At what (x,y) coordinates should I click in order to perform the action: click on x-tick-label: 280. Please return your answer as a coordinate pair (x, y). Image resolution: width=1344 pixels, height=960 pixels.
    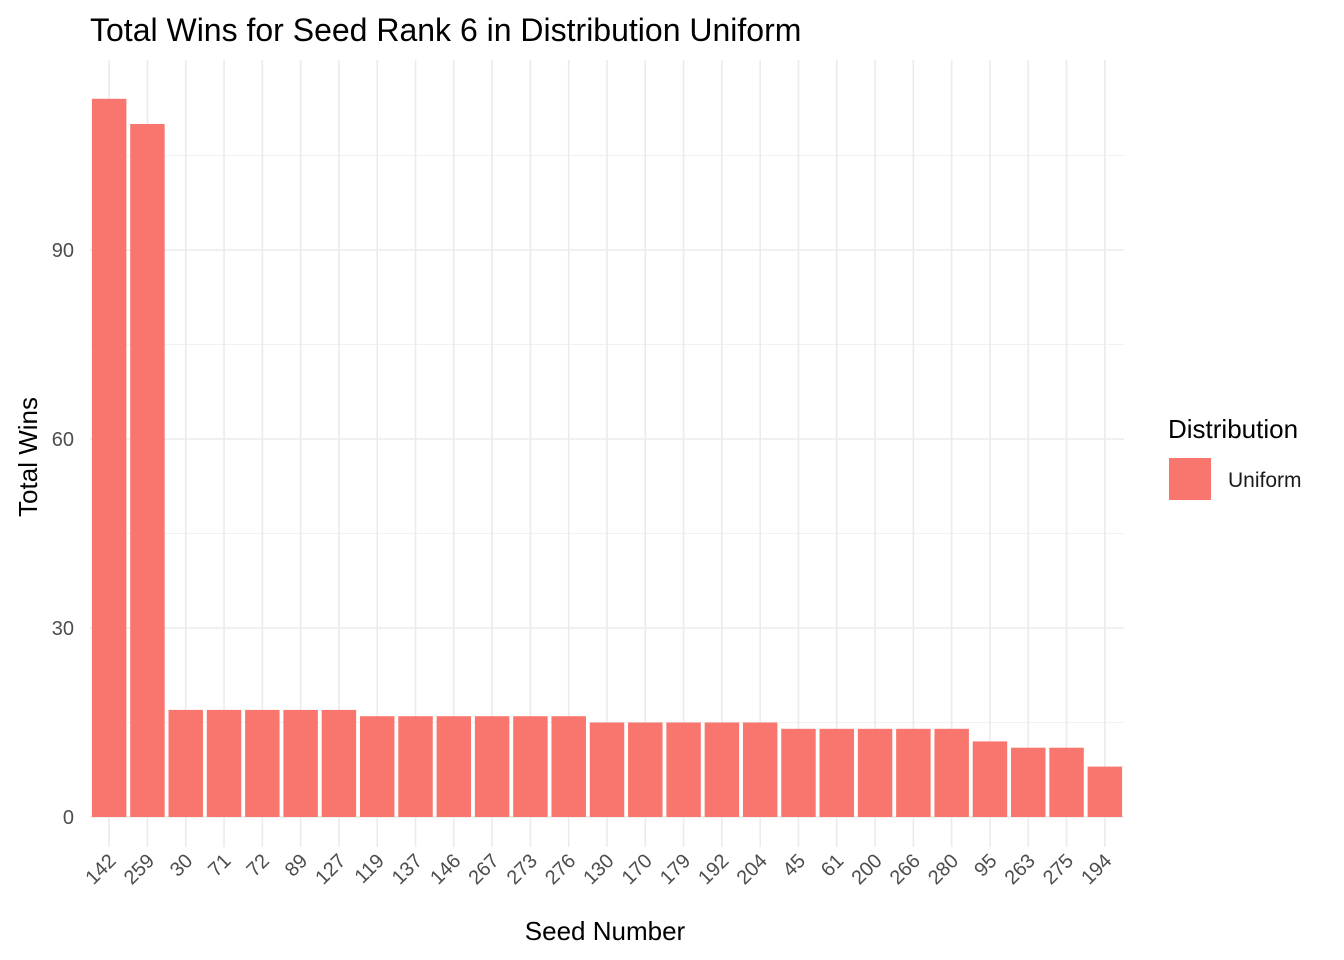
    Looking at the image, I should click on (943, 869).